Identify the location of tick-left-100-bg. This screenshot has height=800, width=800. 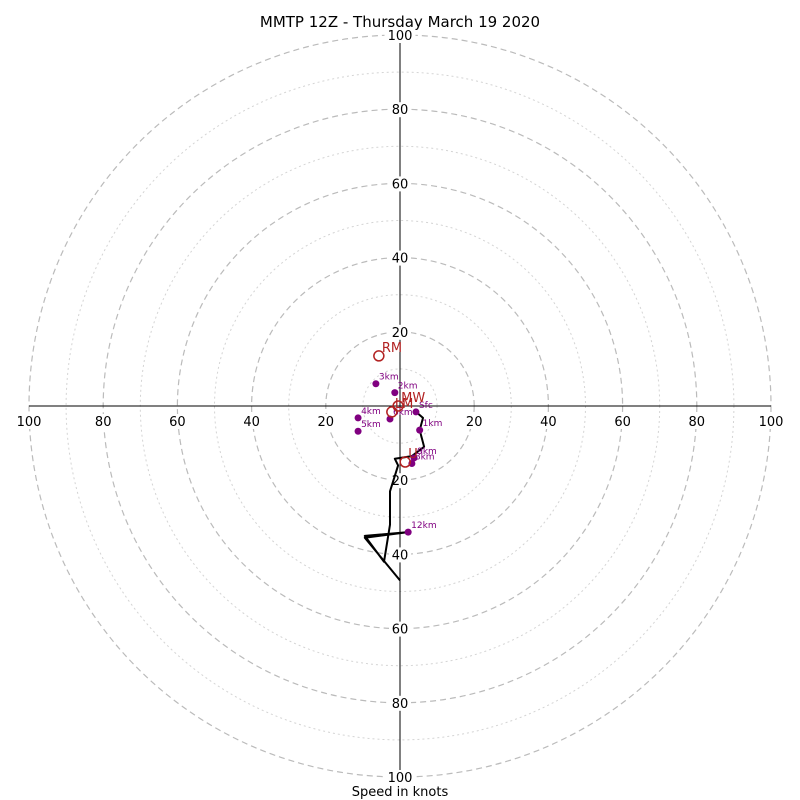
(29, 421).